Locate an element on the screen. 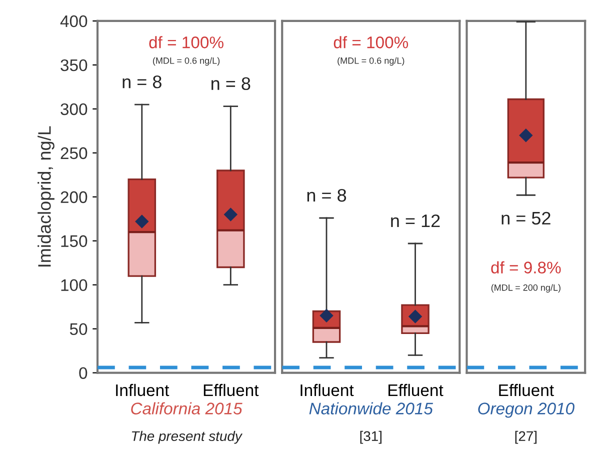 Image resolution: width=591 pixels, height=466 pixels. y-tick-label: 300 is located at coordinates (74, 109).